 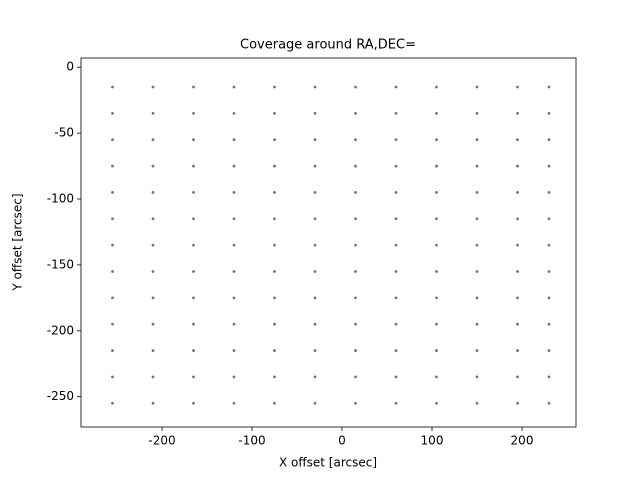 What do you see at coordinates (328, 463) in the screenshot?
I see `x-axis-label: X offset [arcsec]` at bounding box center [328, 463].